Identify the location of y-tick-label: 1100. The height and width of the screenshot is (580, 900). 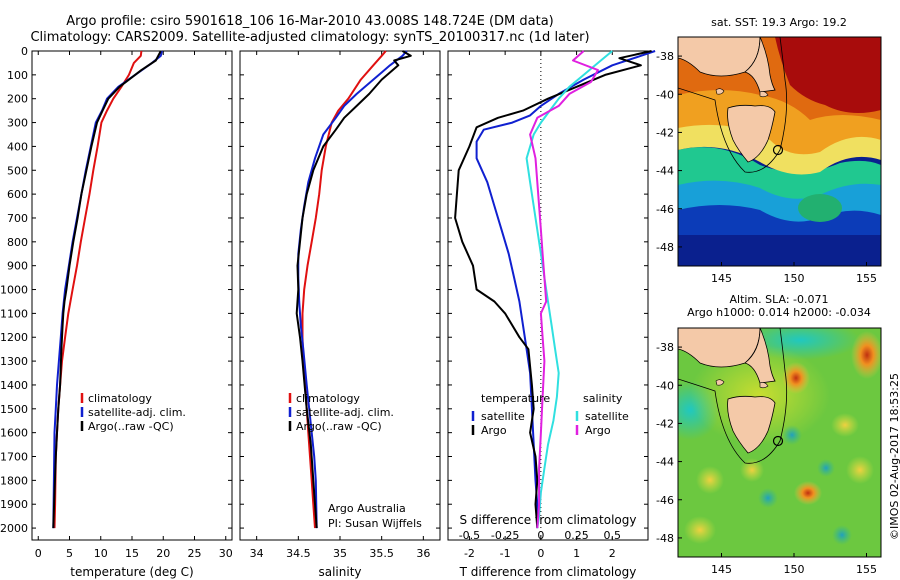
(14, 313).